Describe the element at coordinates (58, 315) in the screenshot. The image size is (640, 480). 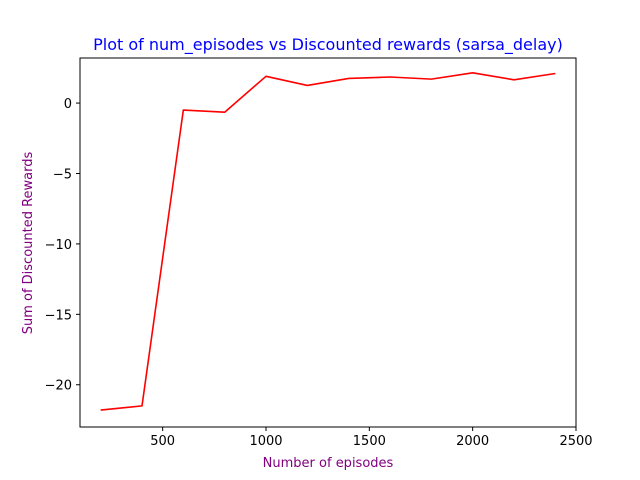
I see `y-tick-label: −15` at that location.